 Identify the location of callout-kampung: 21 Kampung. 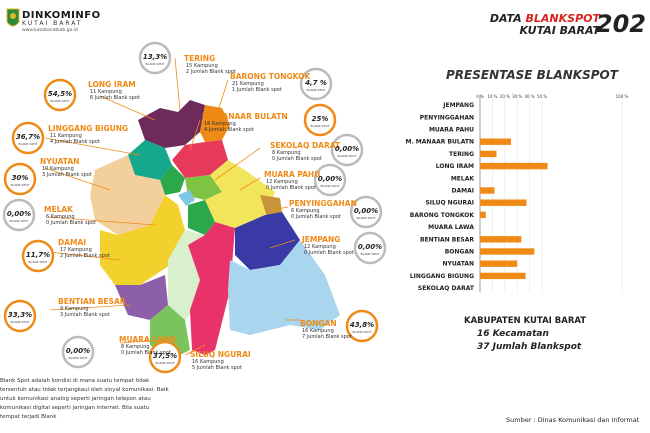
(248, 84).